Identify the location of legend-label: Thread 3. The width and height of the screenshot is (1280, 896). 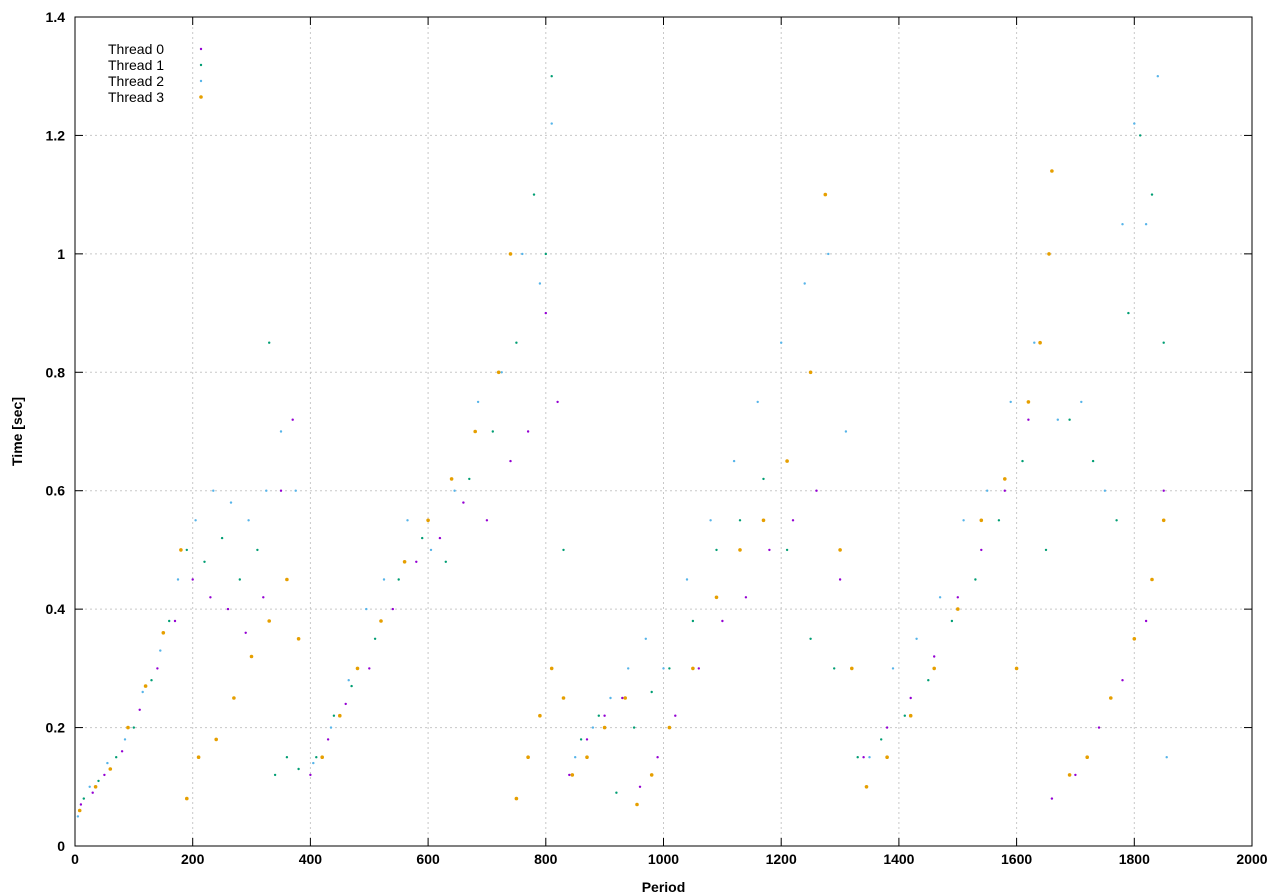
(136, 97).